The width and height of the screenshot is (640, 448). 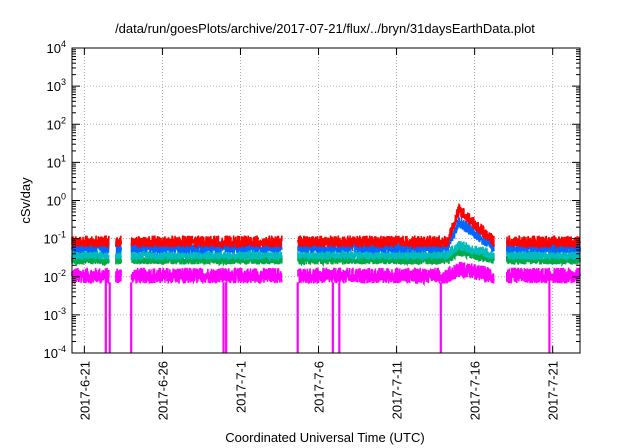 What do you see at coordinates (63, 82) in the screenshot?
I see `y-tick-exponent: 3` at bounding box center [63, 82].